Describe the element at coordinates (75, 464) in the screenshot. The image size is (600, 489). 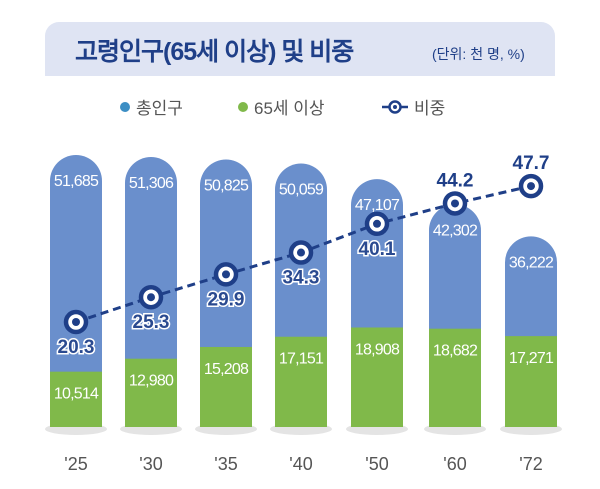
I see `x-tick-label: '25` at that location.